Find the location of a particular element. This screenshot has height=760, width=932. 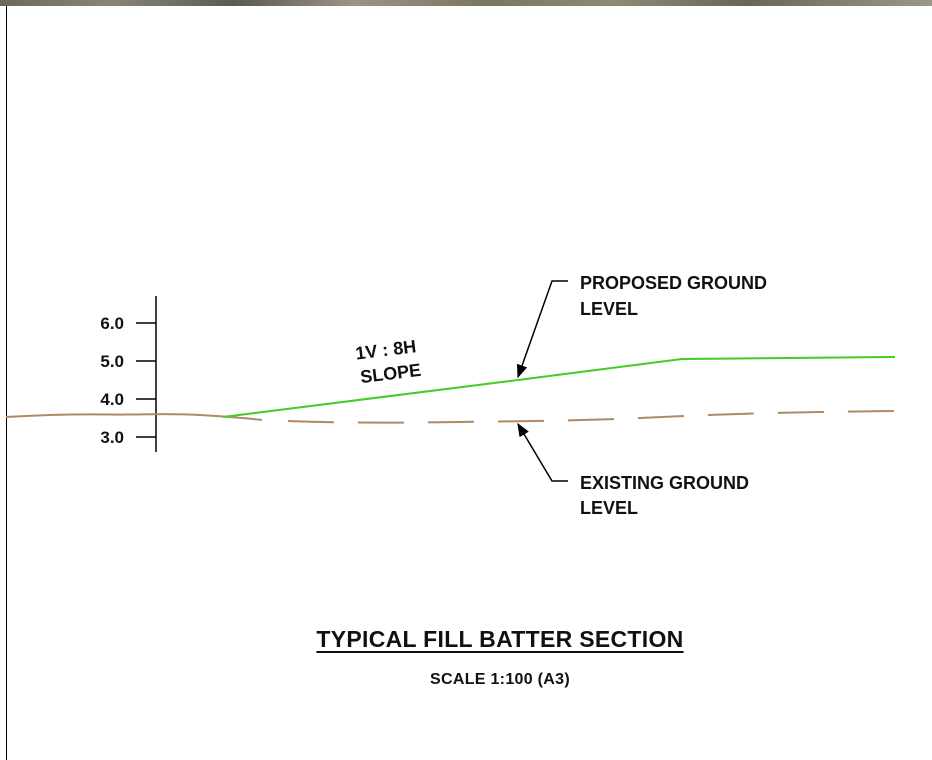

slope-label-word: SLOPE is located at coordinates (390, 373).